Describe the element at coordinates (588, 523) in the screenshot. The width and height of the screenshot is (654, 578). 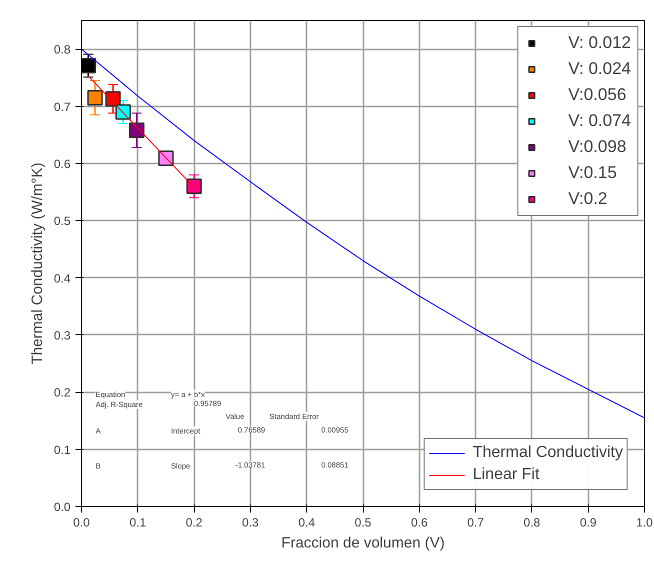
I see `x-tick-label: 0.9` at that location.